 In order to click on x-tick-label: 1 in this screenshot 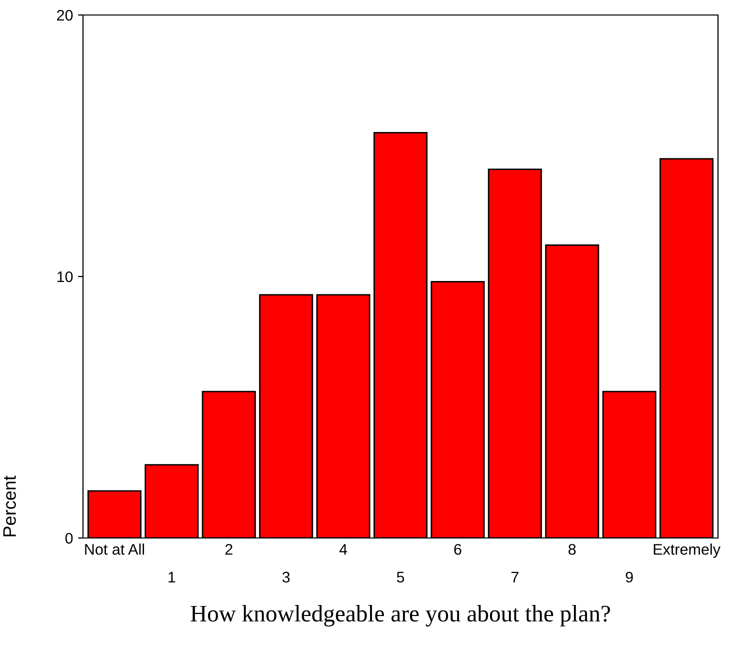, I will do `click(172, 577)`.